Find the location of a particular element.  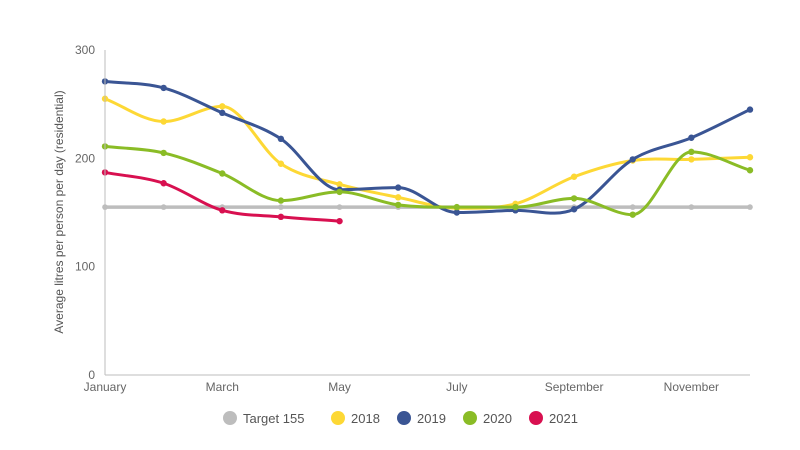

y-tick-label: 200 is located at coordinates (85, 158).